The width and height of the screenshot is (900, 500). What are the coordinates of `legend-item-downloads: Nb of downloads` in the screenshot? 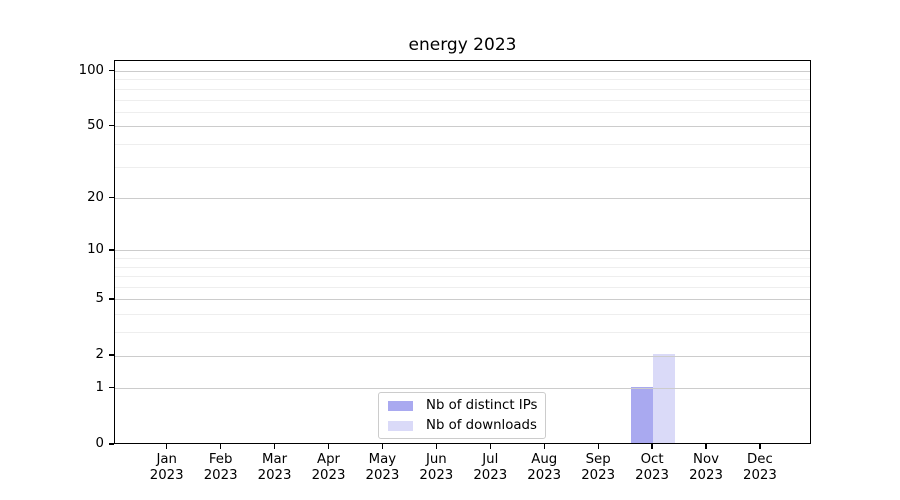 It's located at (466, 425).